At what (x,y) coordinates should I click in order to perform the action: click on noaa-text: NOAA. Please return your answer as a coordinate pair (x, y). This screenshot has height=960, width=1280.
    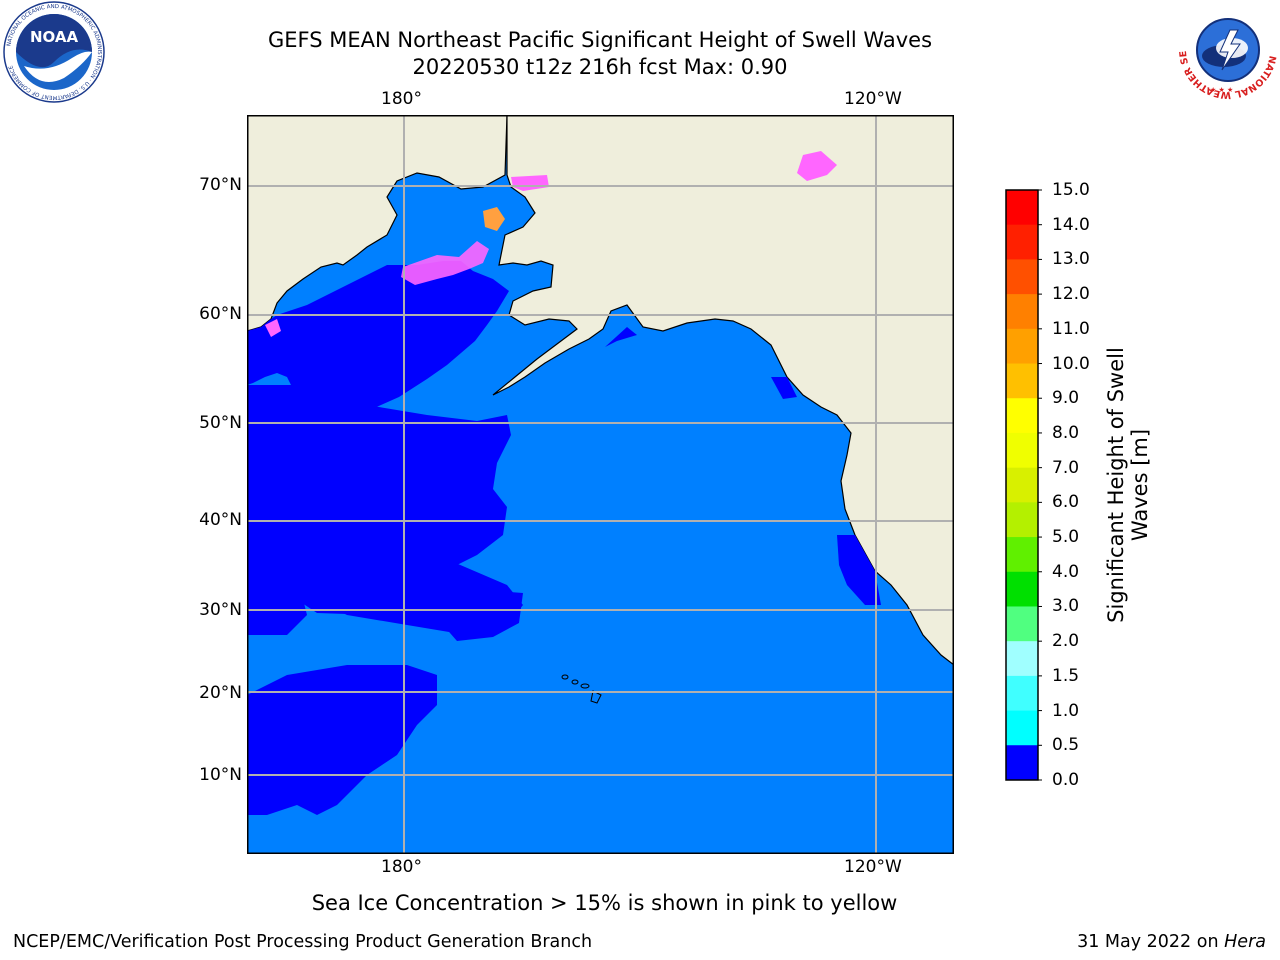
    Looking at the image, I should click on (54, 37).